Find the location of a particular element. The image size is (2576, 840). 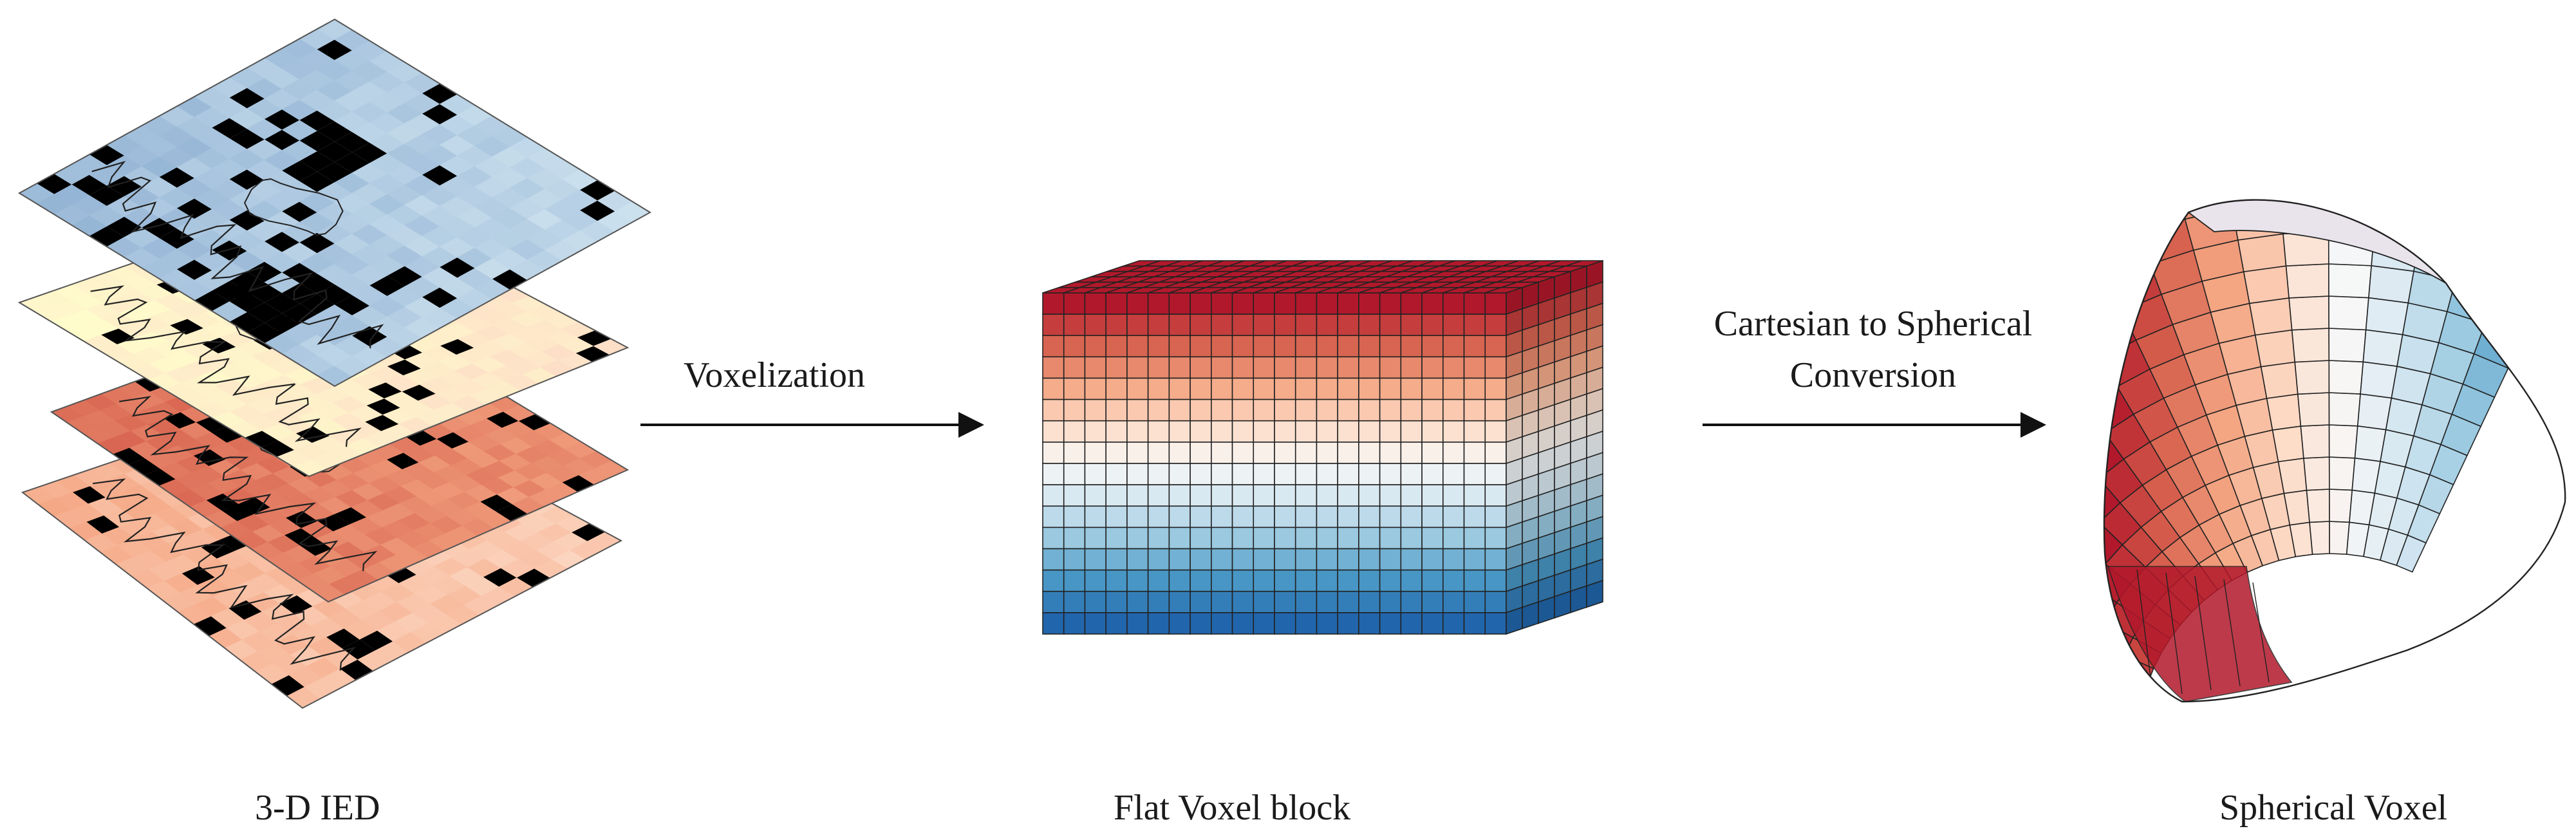

stage-label-flat-voxel-block: Flat Voxel block is located at coordinates (1232, 808).